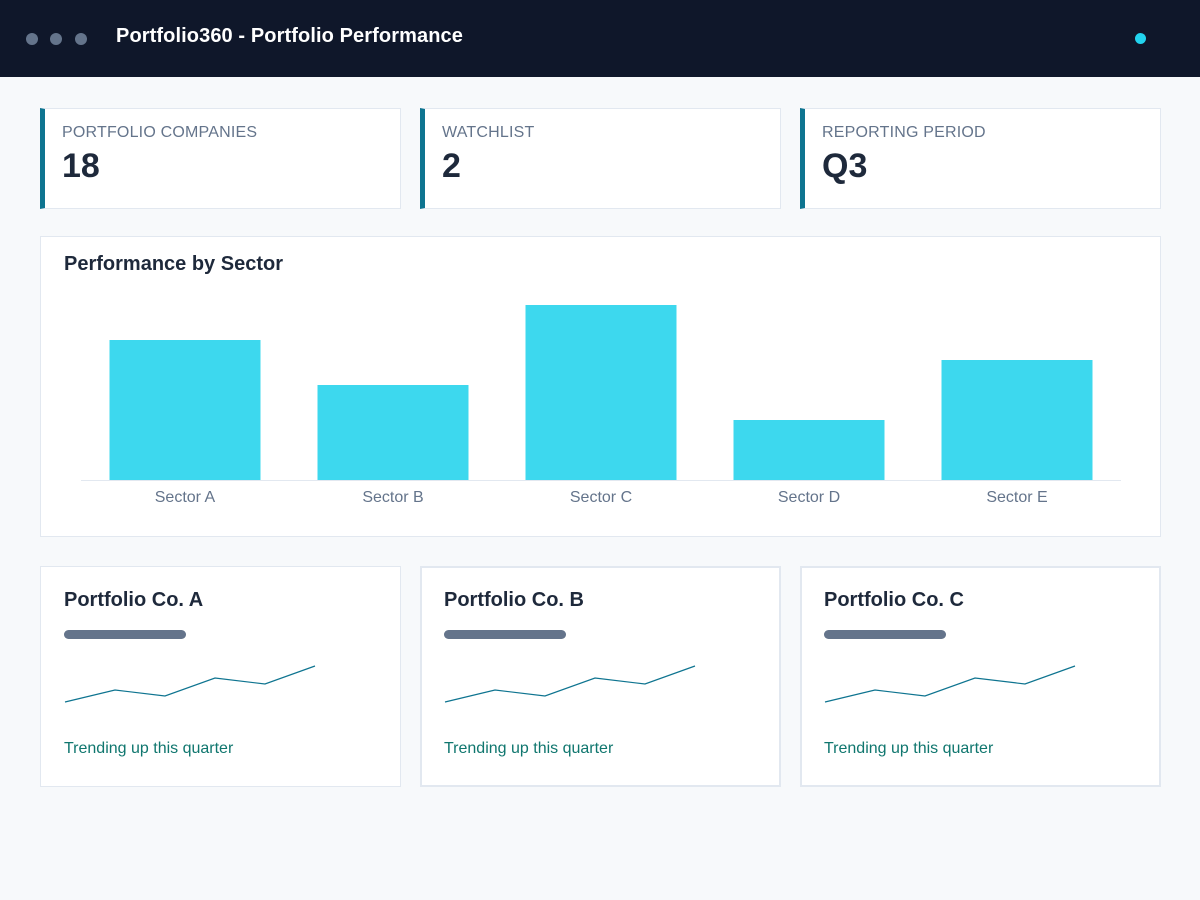  Describe the element at coordinates (809, 450) in the screenshot. I see `bar-sector-d` at that location.